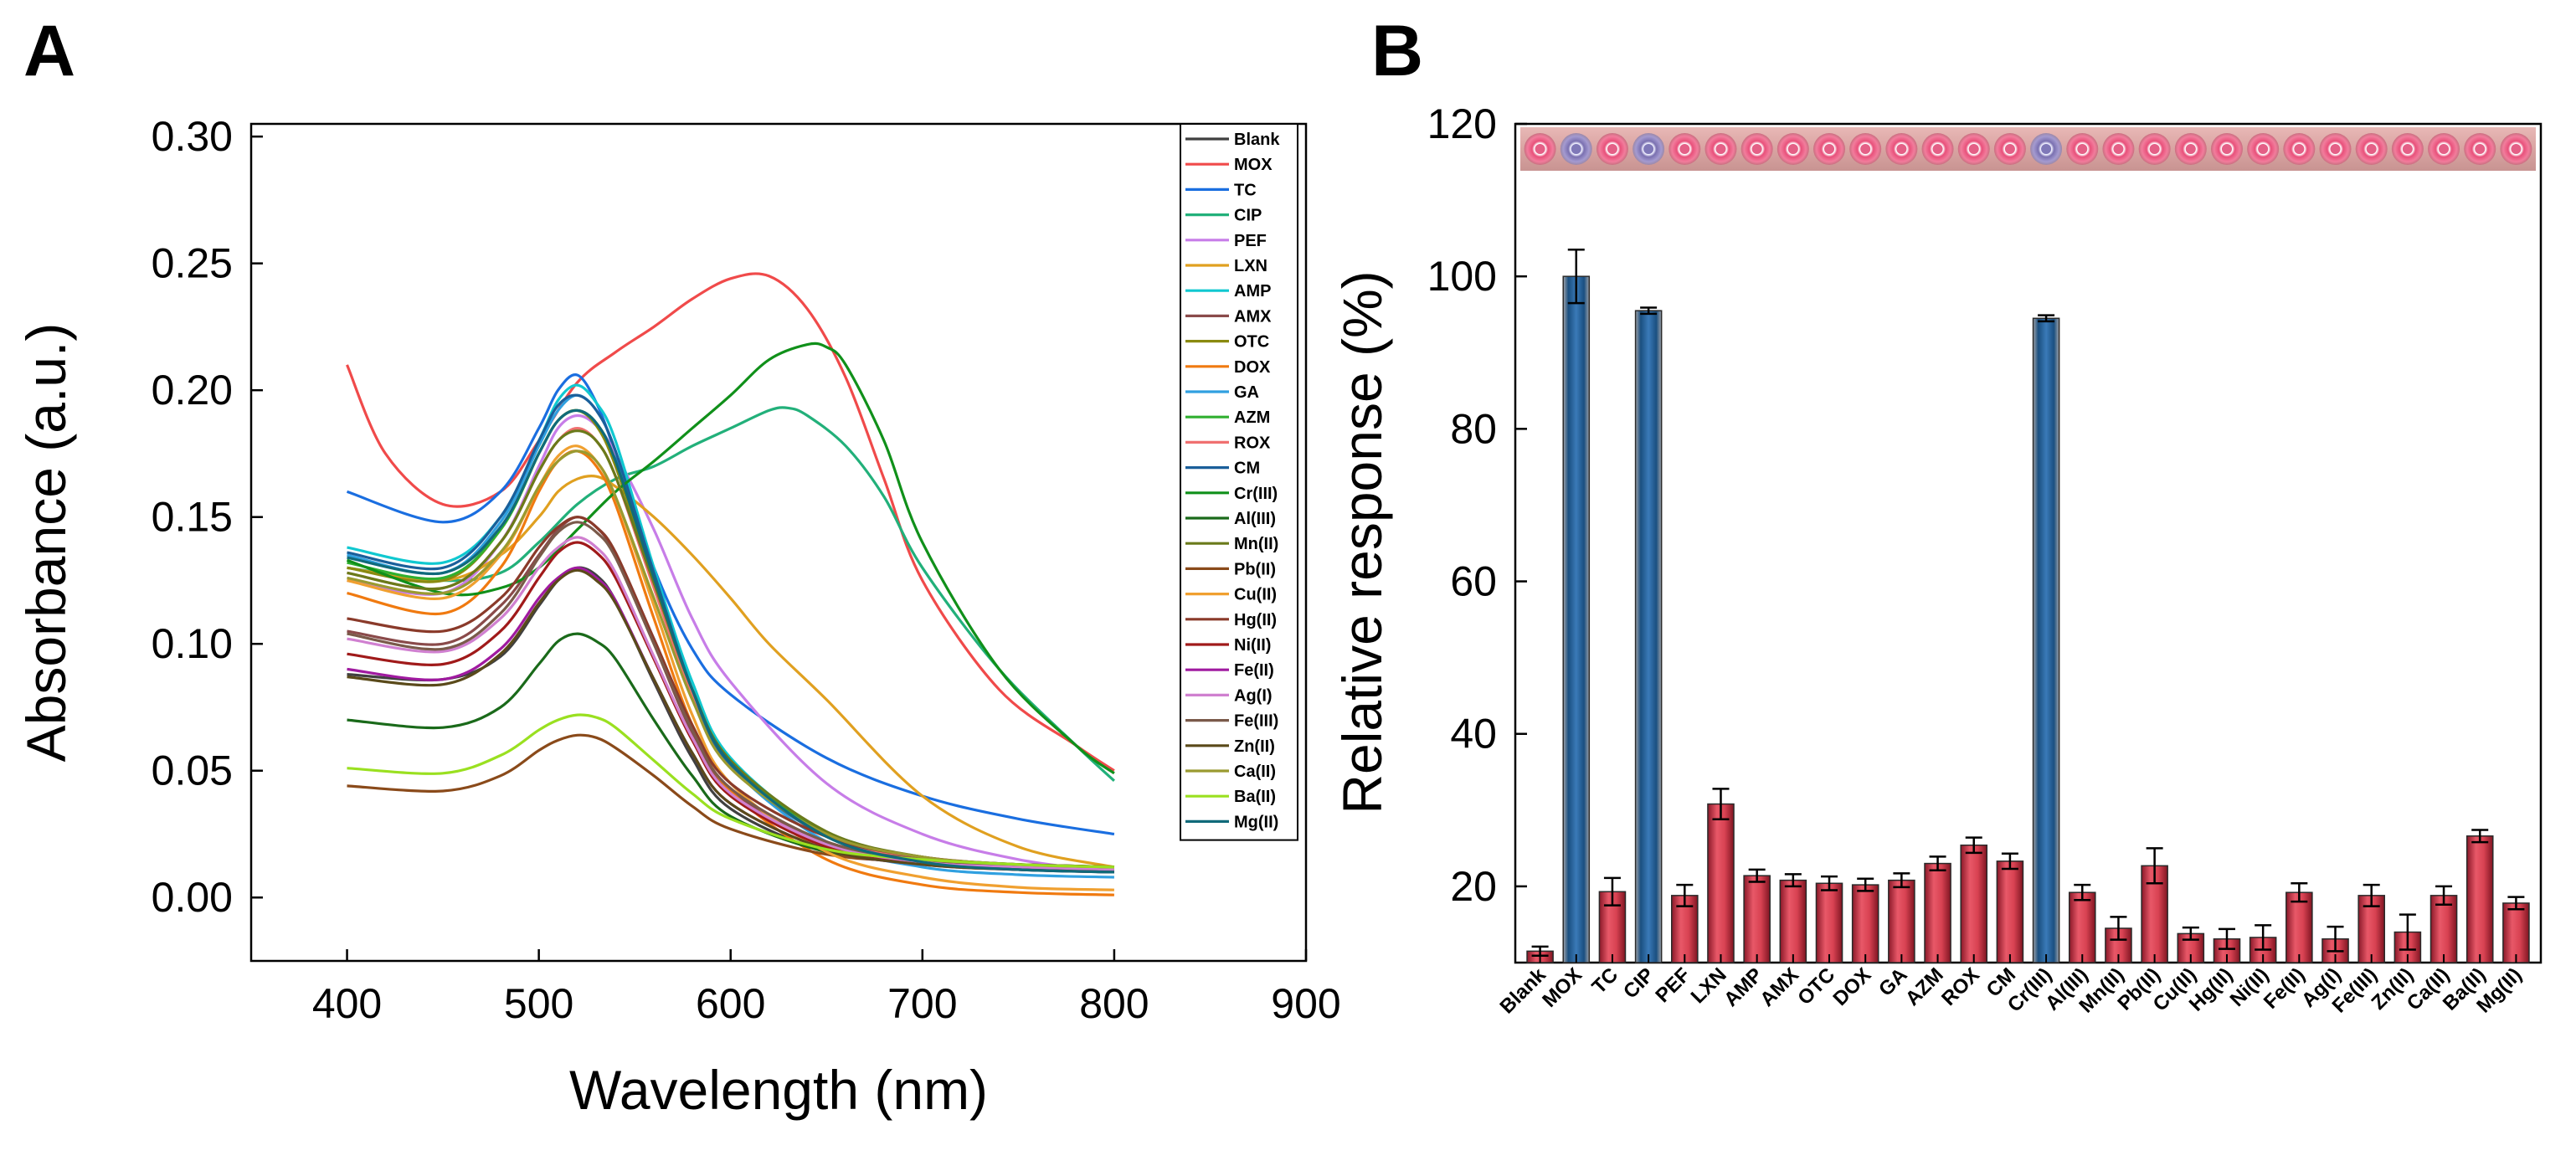 Image resolution: width=2576 pixels, height=1166 pixels. I want to click on legend-label-dox: DOX, so click(1253, 367).